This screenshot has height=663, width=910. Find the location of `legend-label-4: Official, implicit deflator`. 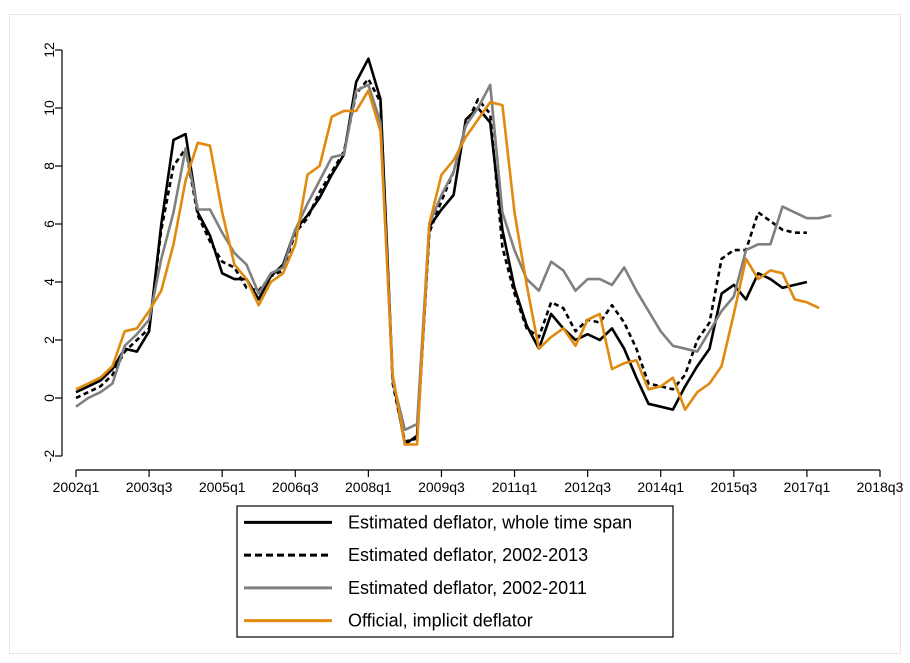

legend-label-4: Official, implicit deflator is located at coordinates (440, 621).